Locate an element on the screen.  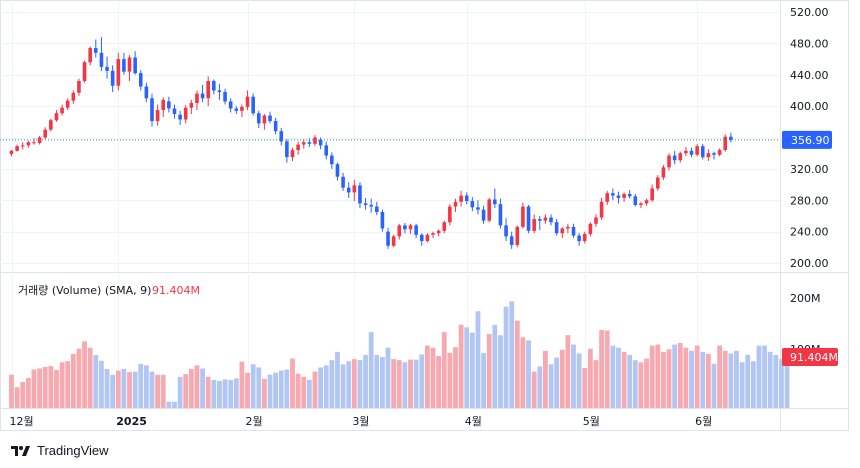
tradingview-logo-icon is located at coordinates (20, 450).